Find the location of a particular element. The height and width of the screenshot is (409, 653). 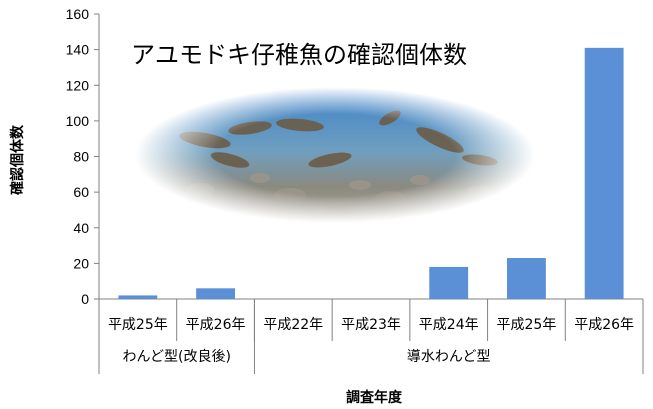

y-tick-label: 140 is located at coordinates (78, 50).